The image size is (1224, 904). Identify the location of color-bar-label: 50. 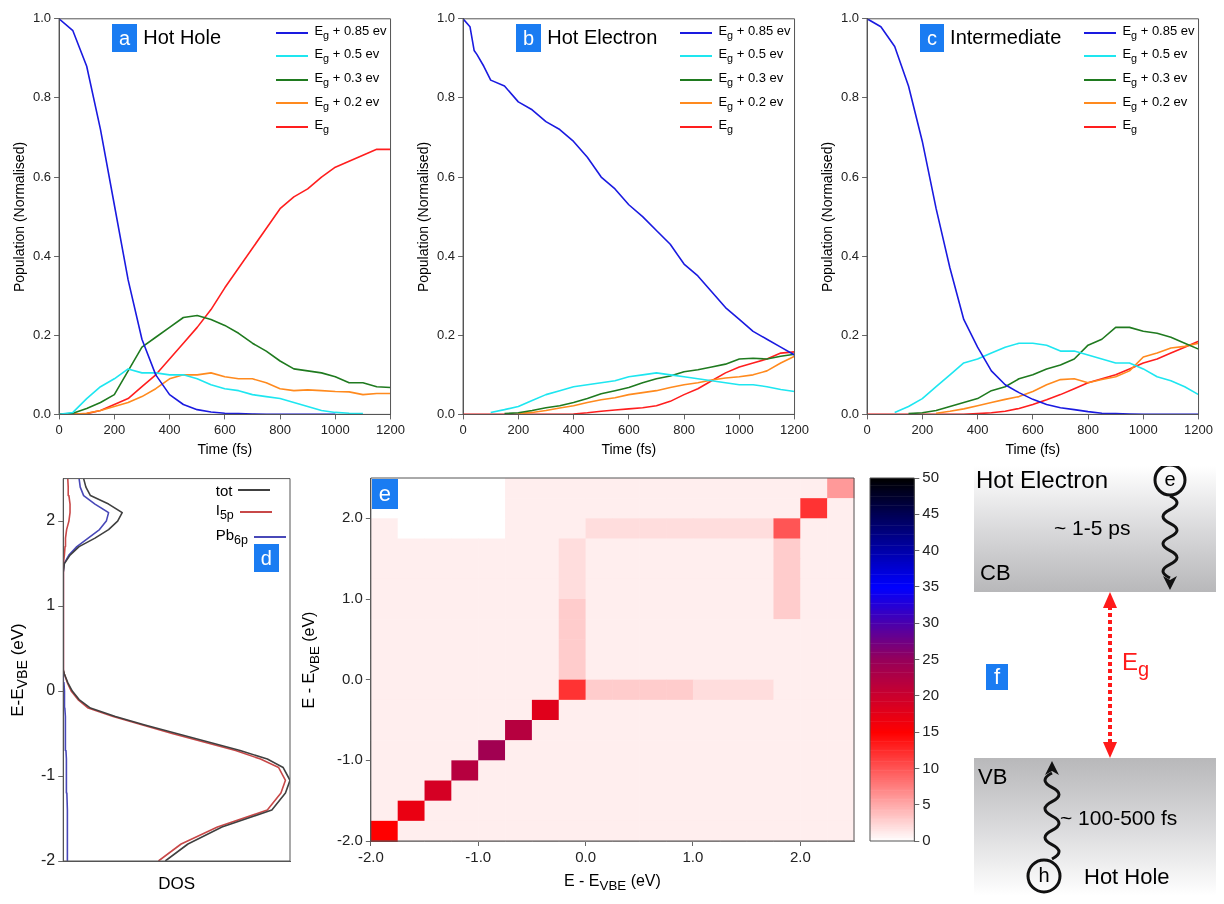
(930, 477).